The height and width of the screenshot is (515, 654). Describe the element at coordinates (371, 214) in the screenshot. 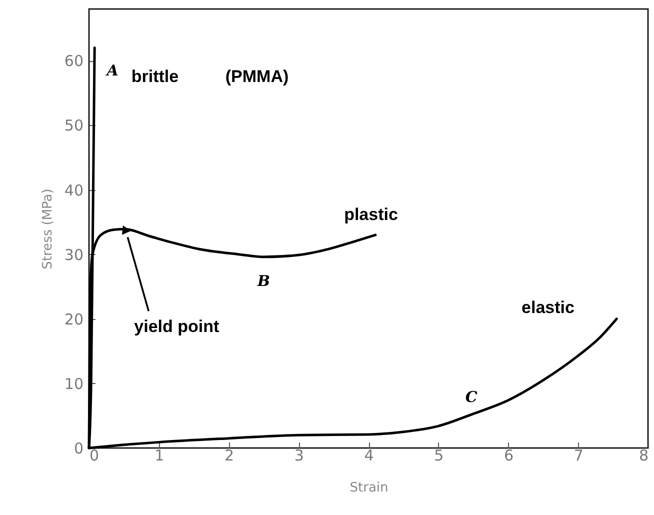

I see `annotation: plastic` at that location.